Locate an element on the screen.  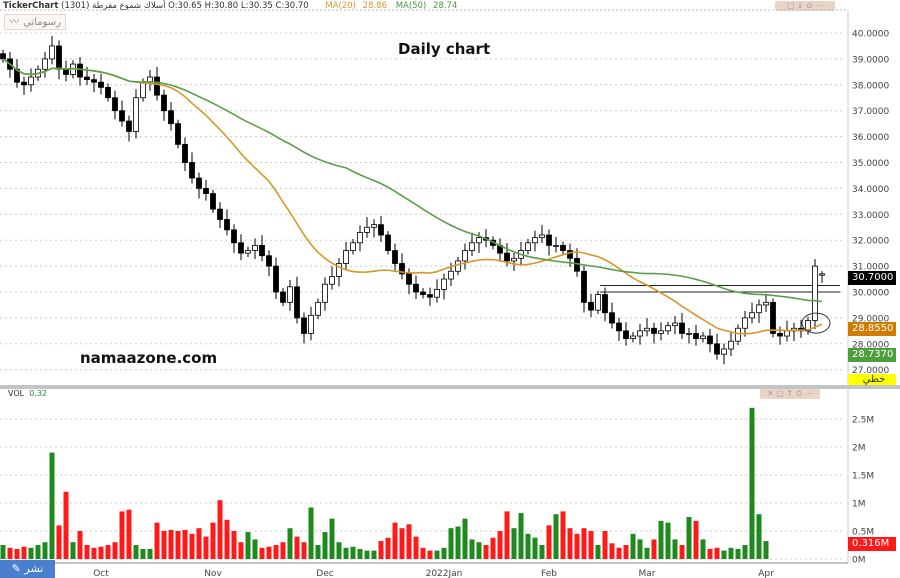
volume-label: VOL 0.32 is located at coordinates (27, 393).